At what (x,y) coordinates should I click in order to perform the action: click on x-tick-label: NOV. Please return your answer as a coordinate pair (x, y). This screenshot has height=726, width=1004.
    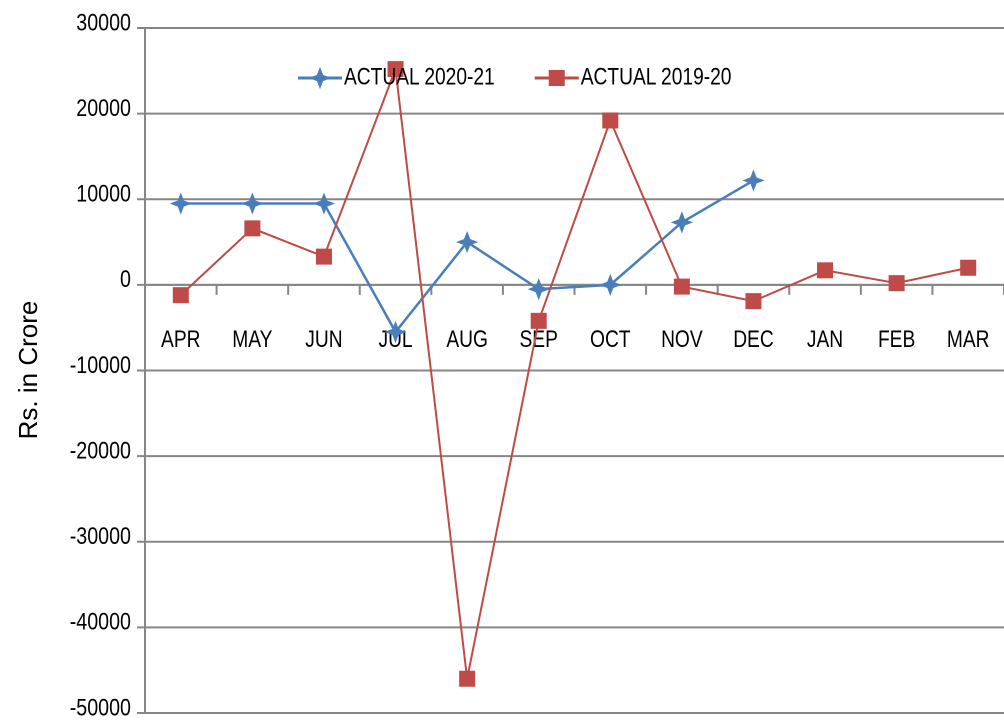
    Looking at the image, I should click on (682, 339).